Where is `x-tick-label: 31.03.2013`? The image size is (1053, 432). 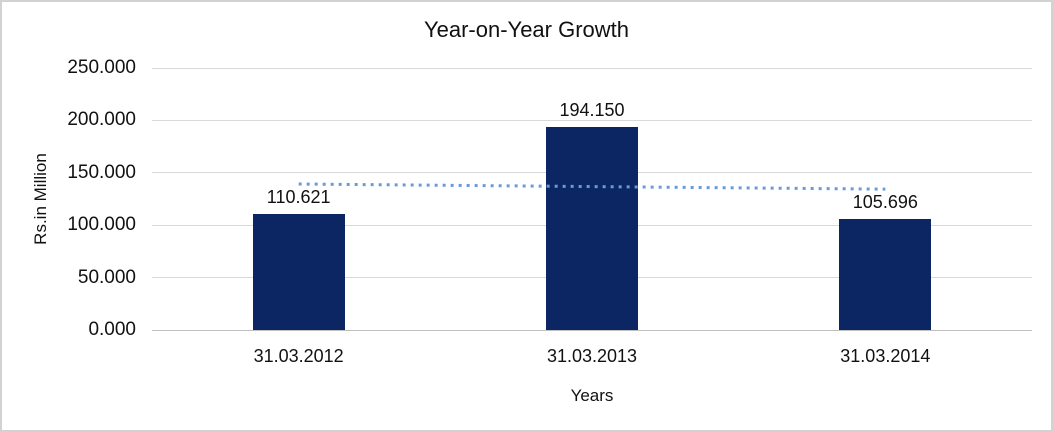 x-tick-label: 31.03.2013 is located at coordinates (592, 356).